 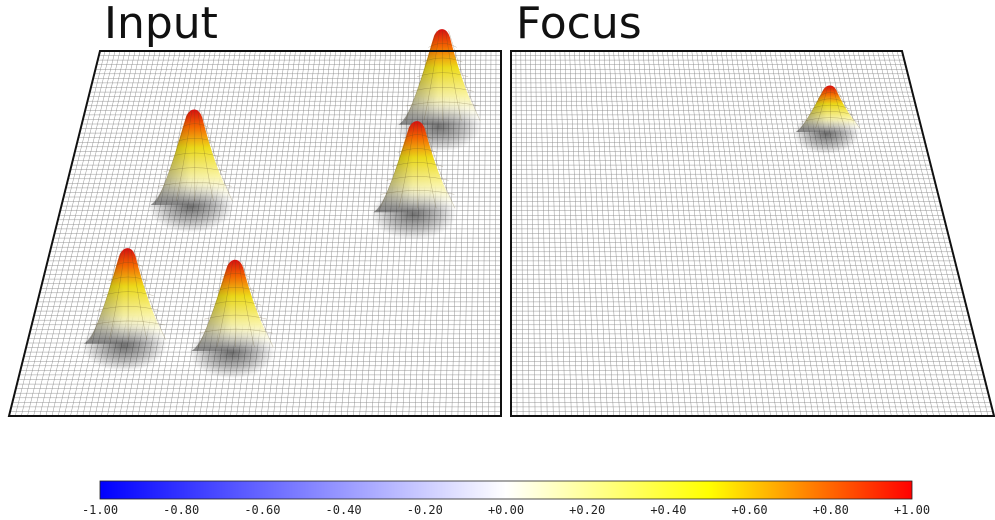 I want to click on colorbar-tick-label: +0.40, so click(x=668, y=510).